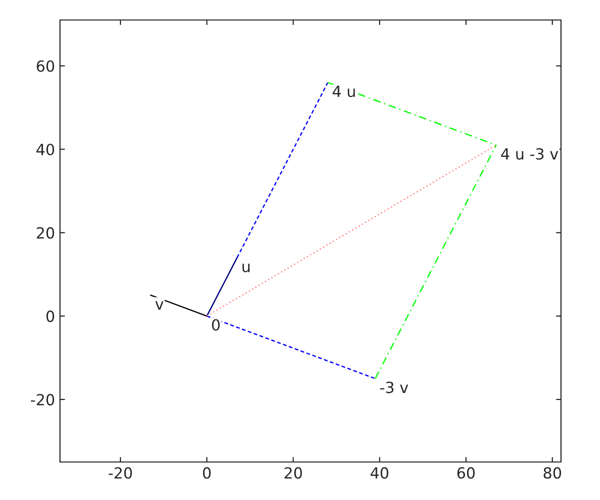 Image resolution: width=600 pixels, height=500 pixels. I want to click on x-tick-label: 0, so click(206, 473).